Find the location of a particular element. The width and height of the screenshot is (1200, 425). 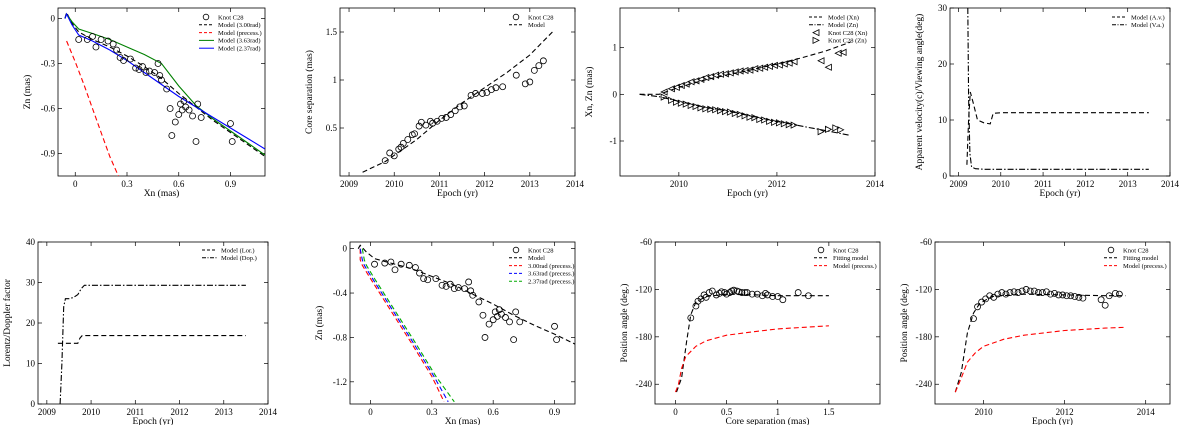

y-tick-label: 10 is located at coordinates (31, 364).